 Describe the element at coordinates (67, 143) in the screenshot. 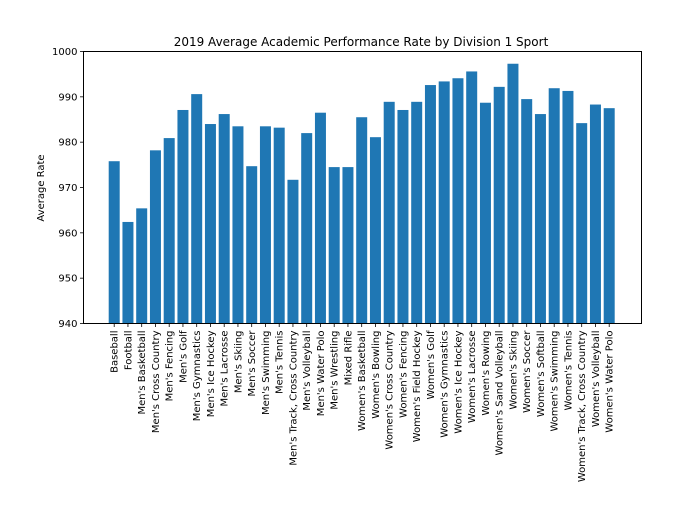

I see `y-tick-label: 980` at that location.